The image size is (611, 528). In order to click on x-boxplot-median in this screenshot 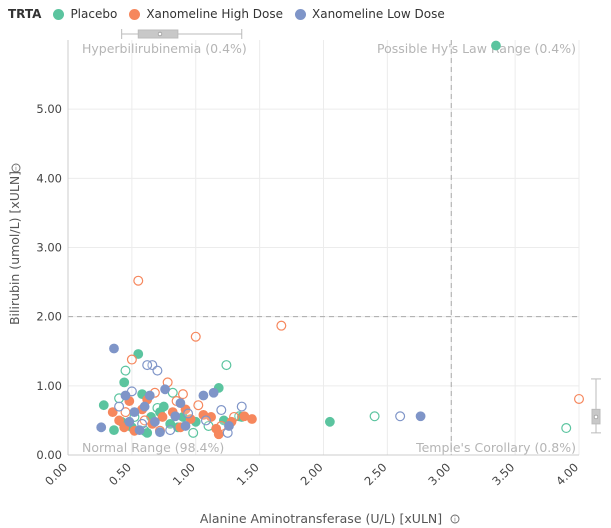, I will do `click(160, 34)`.